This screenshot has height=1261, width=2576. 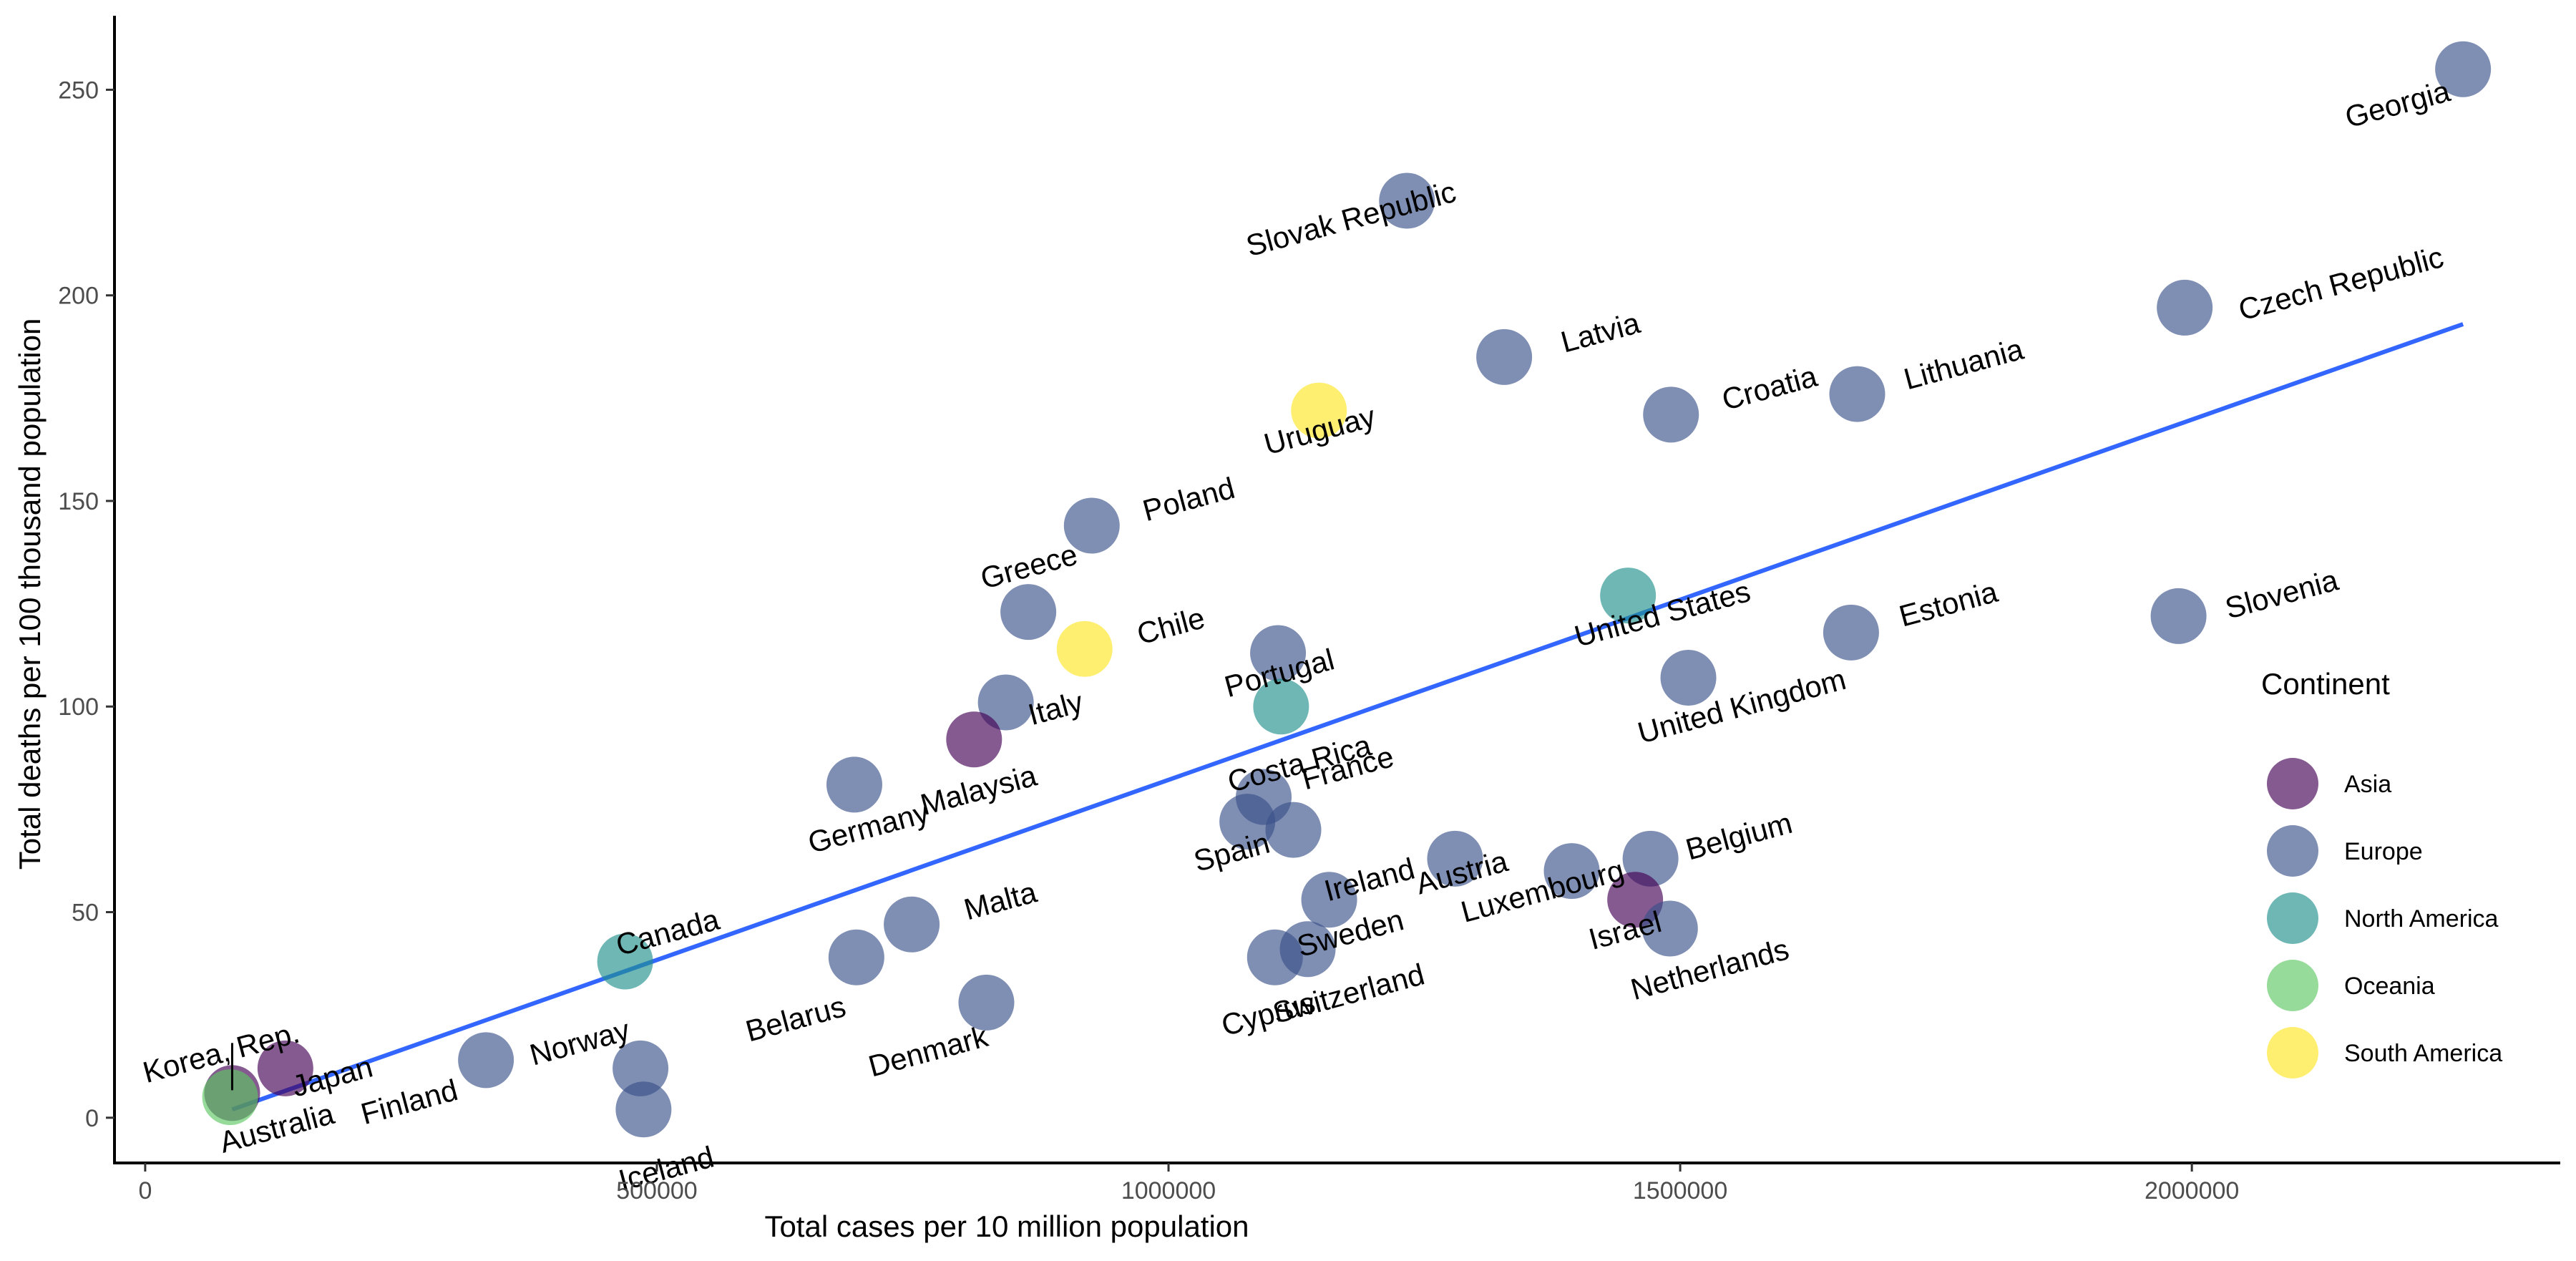 What do you see at coordinates (625, 962) in the screenshot?
I see `point-canada` at bounding box center [625, 962].